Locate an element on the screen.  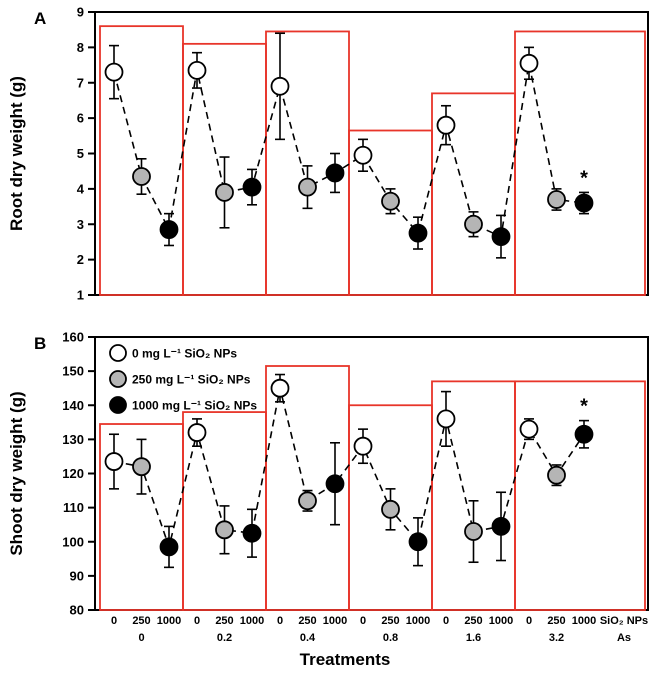
legend-label: 250 mg L⁻¹ SiO₂ NPs is located at coordinates (191, 380).